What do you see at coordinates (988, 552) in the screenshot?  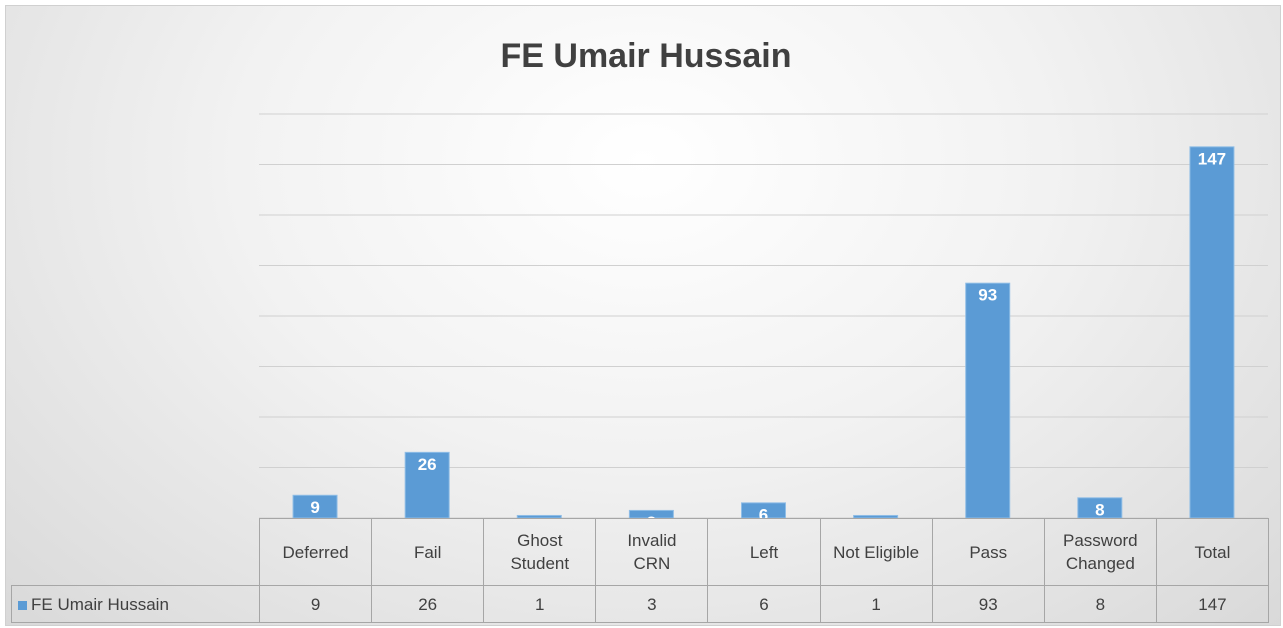 I see `category-label: Pass` at bounding box center [988, 552].